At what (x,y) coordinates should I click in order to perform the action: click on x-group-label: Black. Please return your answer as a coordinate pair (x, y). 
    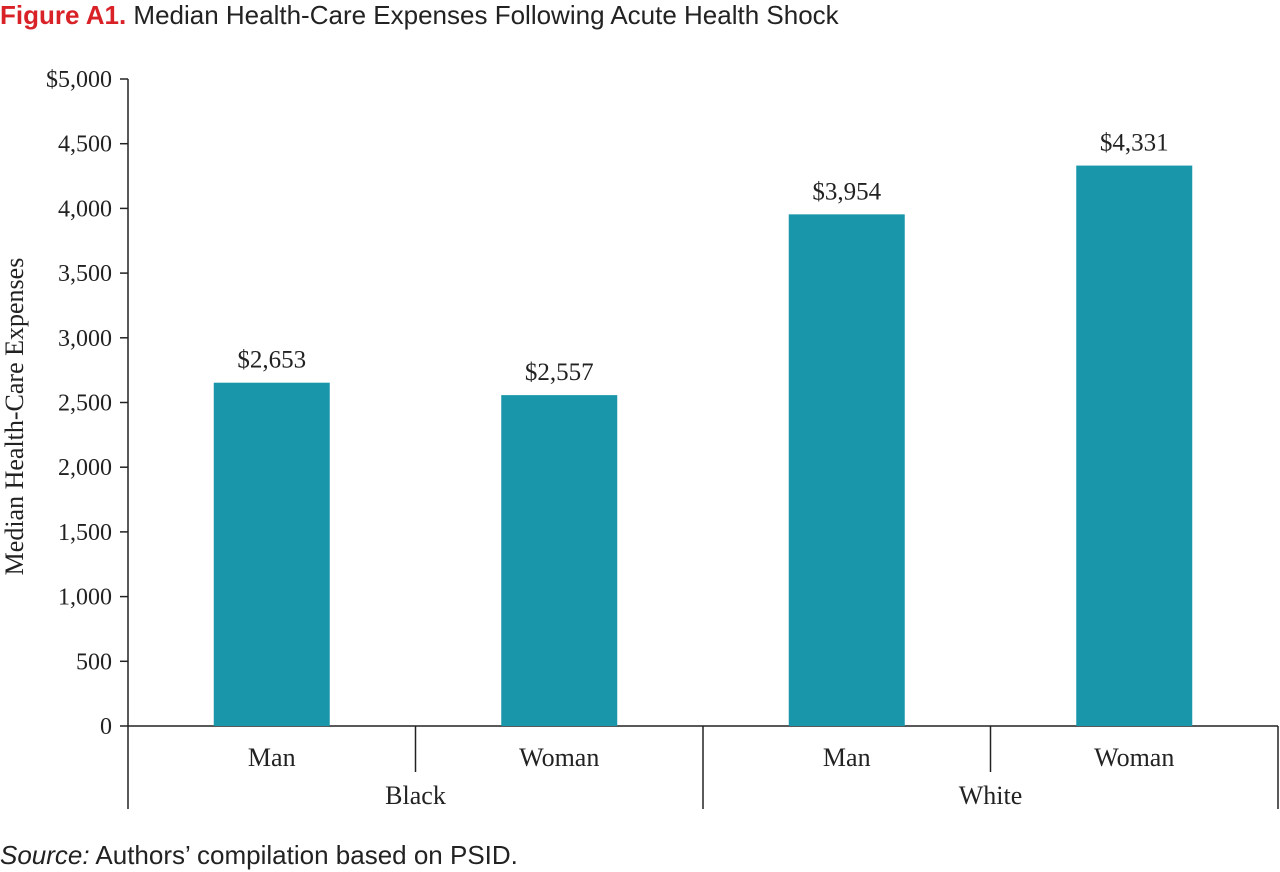
    Looking at the image, I should click on (415, 795).